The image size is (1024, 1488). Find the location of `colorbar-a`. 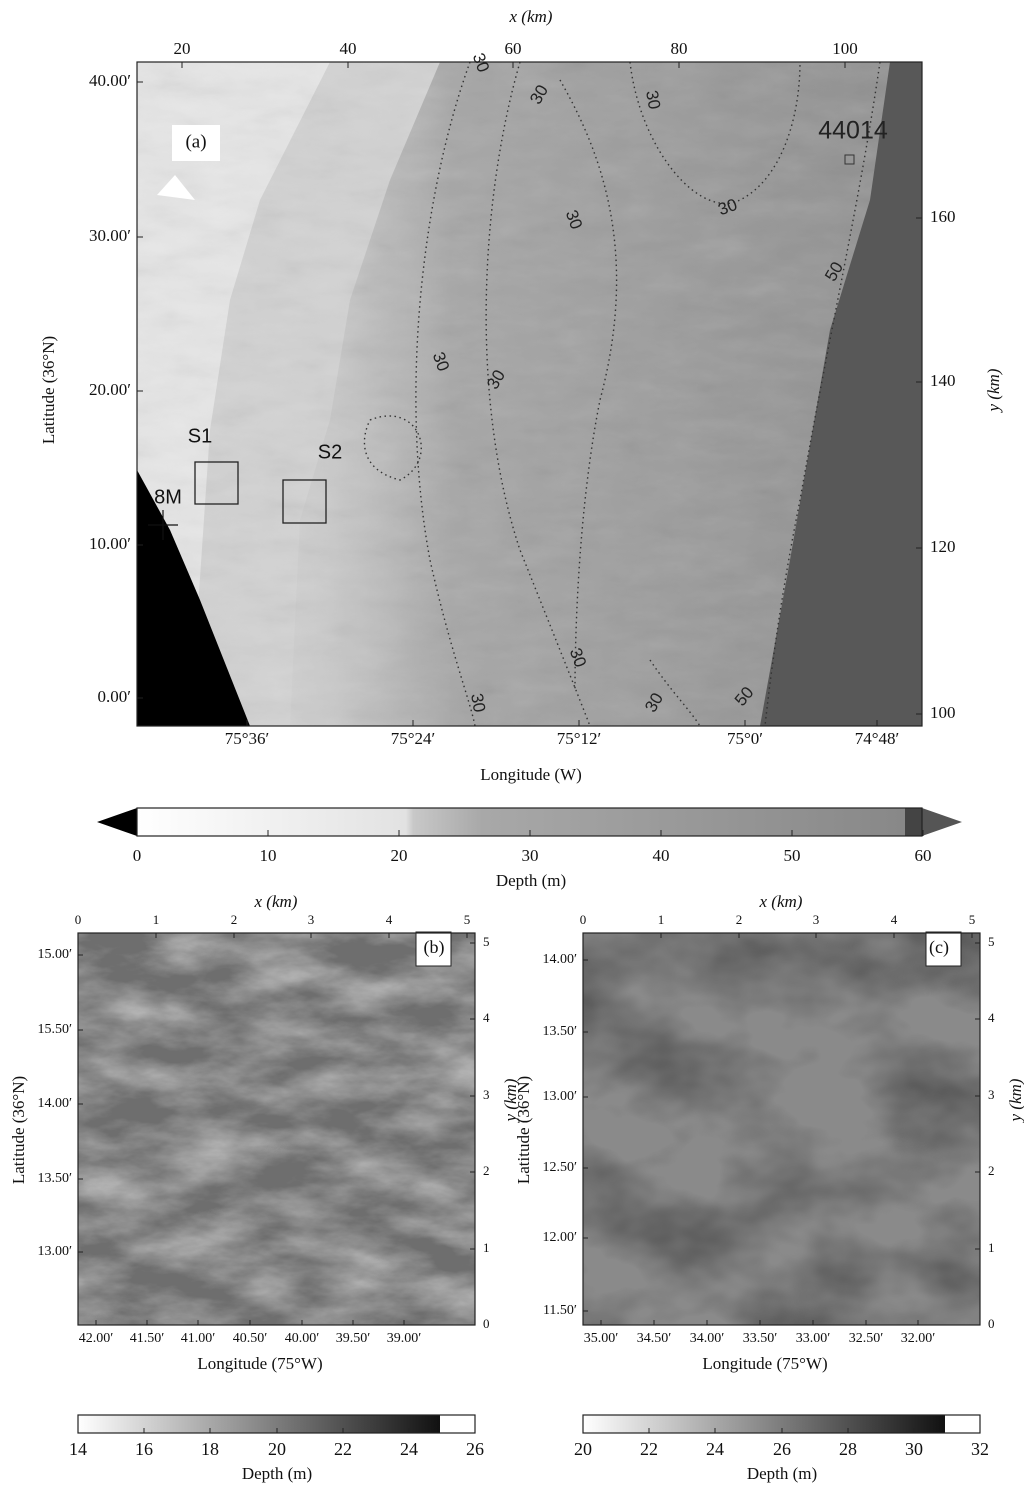

colorbar-a is located at coordinates (521, 822).